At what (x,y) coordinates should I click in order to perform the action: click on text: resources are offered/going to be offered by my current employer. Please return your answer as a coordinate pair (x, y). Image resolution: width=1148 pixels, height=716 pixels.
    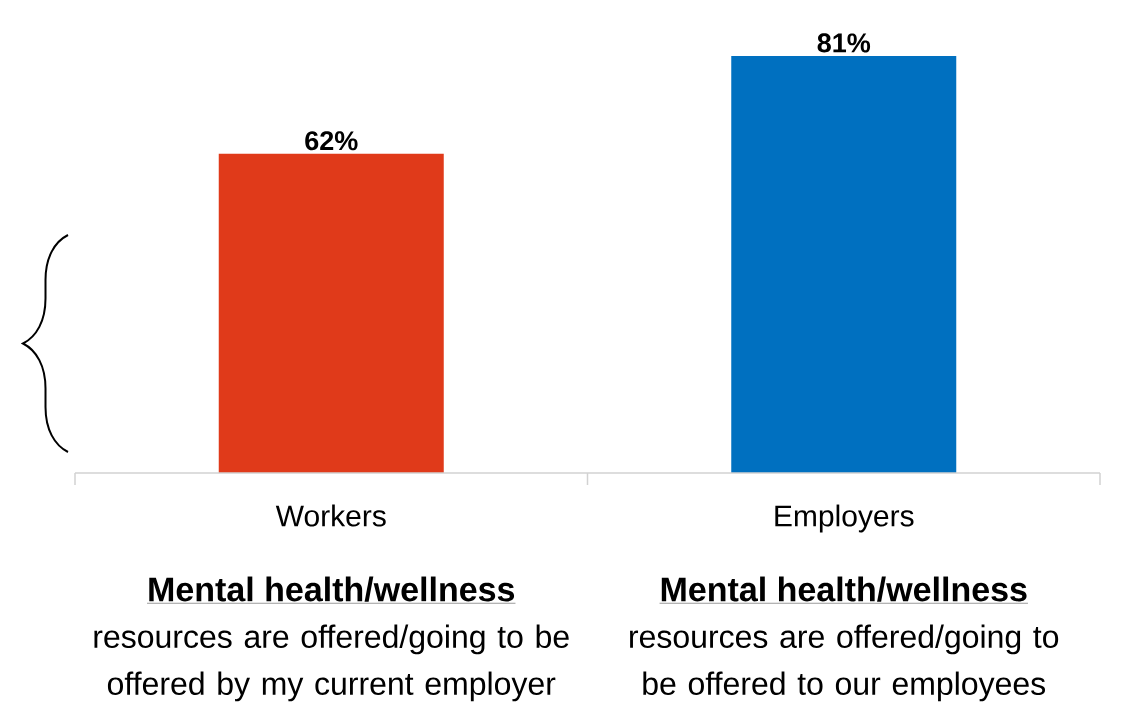
    Looking at the image, I should click on (331, 663).